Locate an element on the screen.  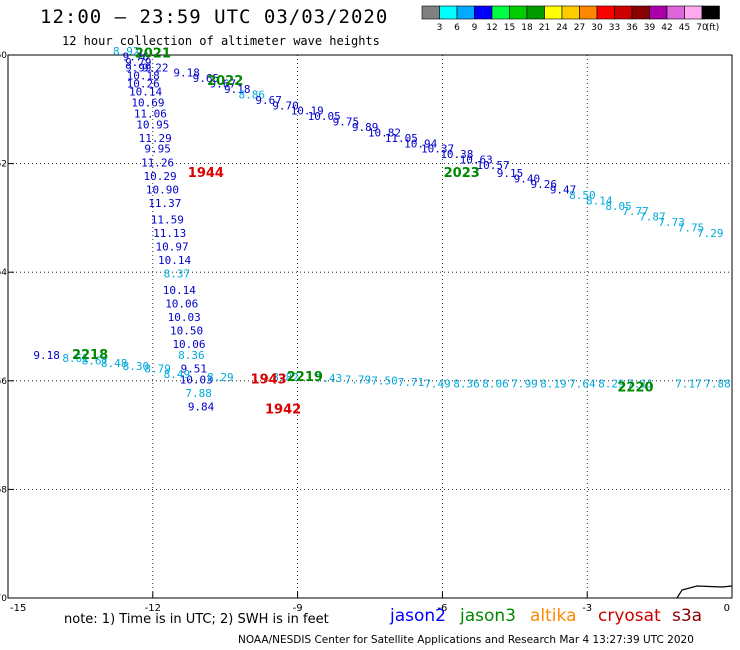
wave-height-value: 10.82 is located at coordinates (384, 132).